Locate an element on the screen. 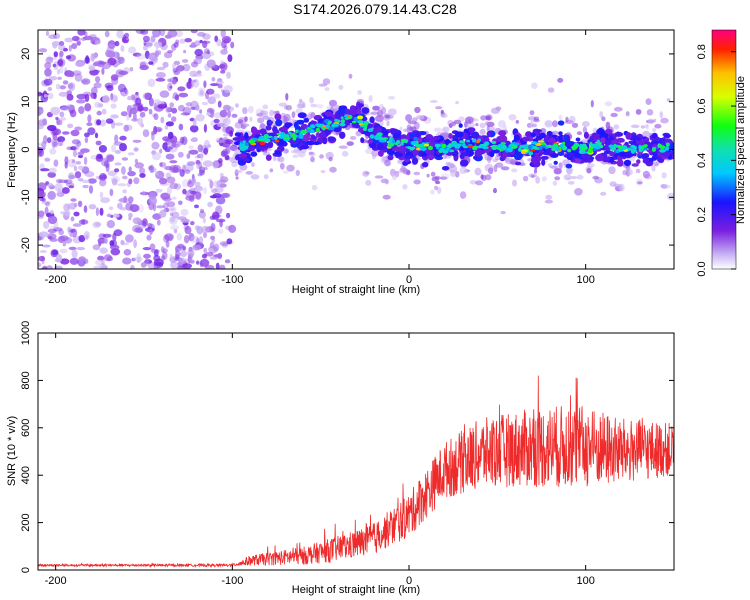 Image resolution: width=750 pixels, height=600 pixels. y-tick-label: 1000 is located at coordinates (26, 333).